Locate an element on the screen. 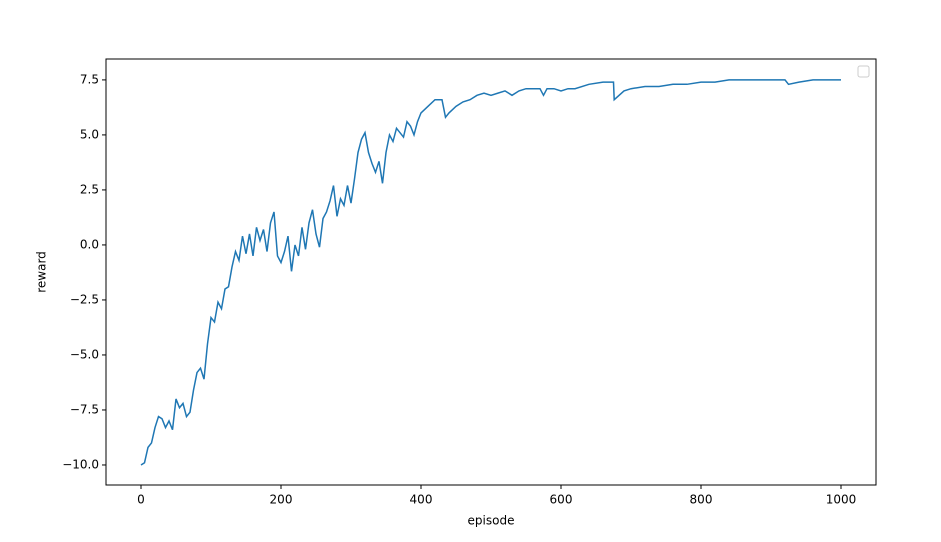  y-tick-label: −5.0 is located at coordinates (84, 354).